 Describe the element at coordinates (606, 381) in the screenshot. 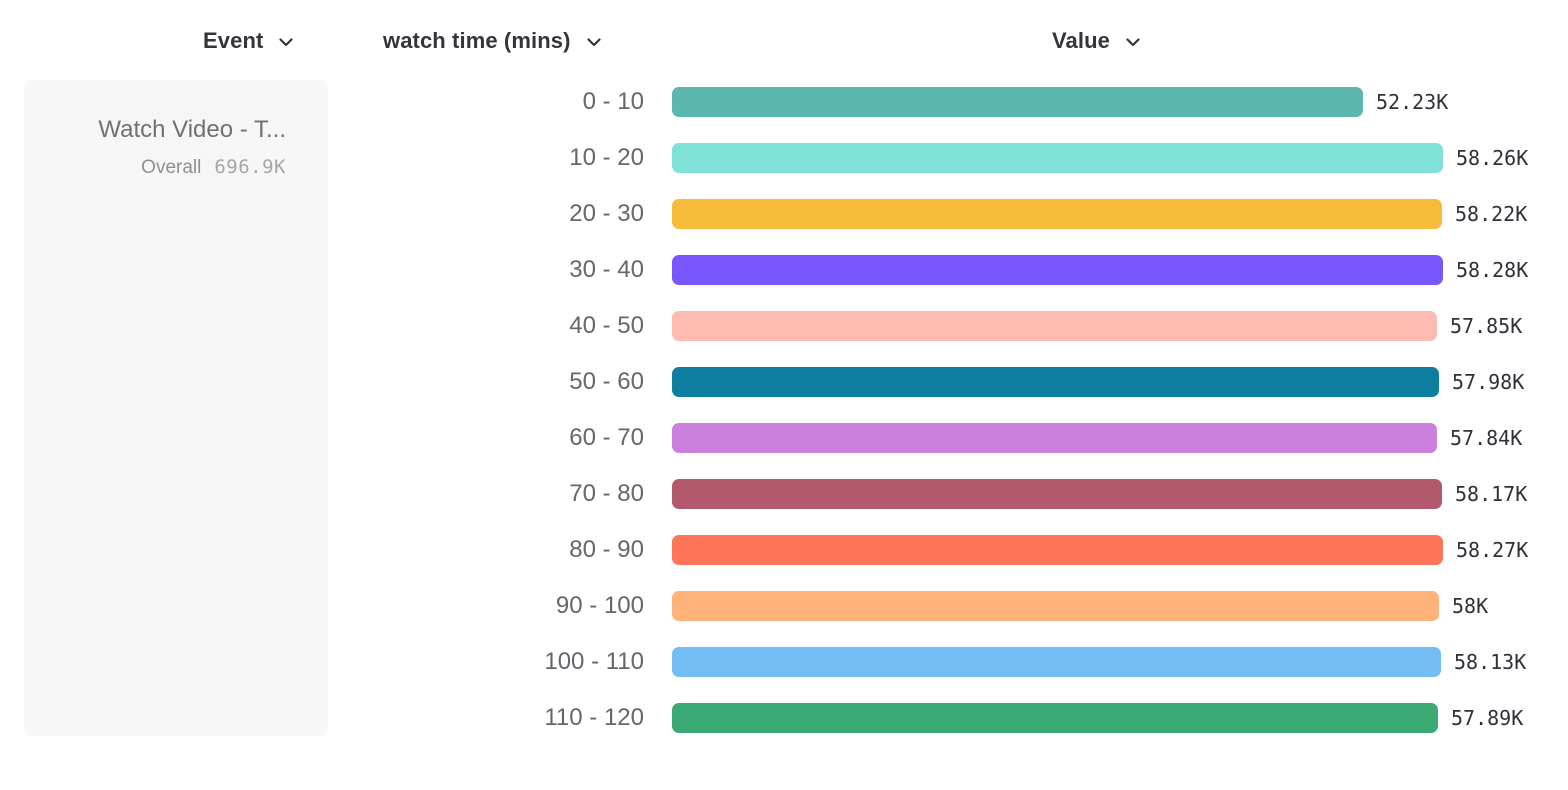

I see `category-label: 50 - 60` at that location.